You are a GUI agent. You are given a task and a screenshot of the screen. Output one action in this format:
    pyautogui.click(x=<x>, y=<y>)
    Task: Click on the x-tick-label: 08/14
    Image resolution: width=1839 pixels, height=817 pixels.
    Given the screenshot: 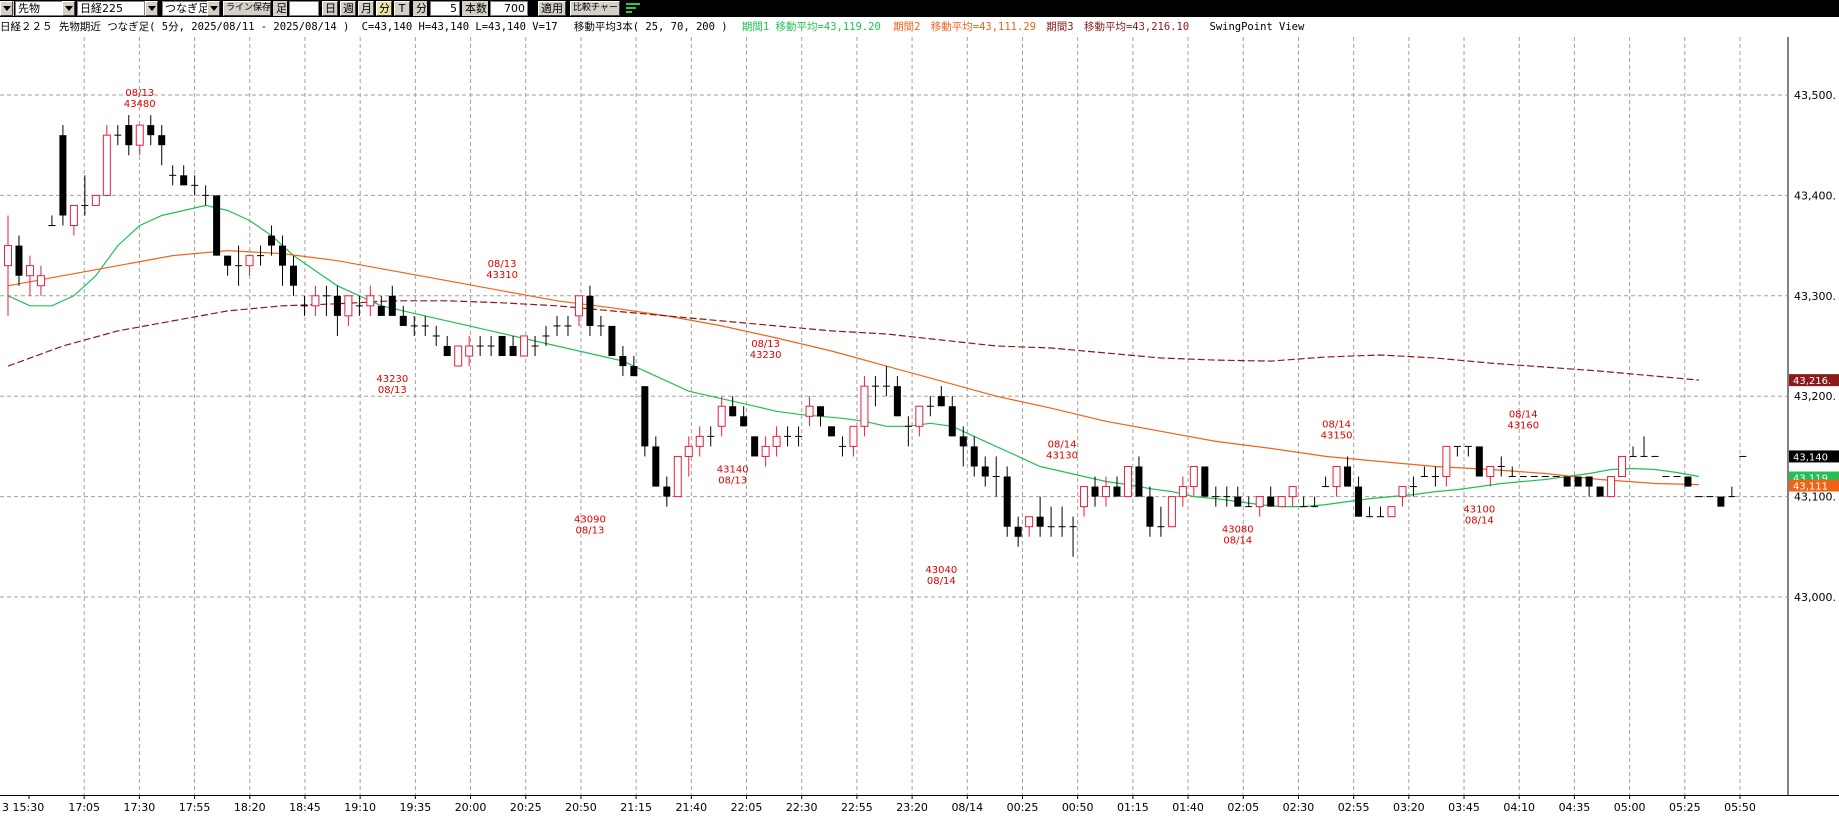 What is the action you would take?
    pyautogui.click(x=967, y=807)
    